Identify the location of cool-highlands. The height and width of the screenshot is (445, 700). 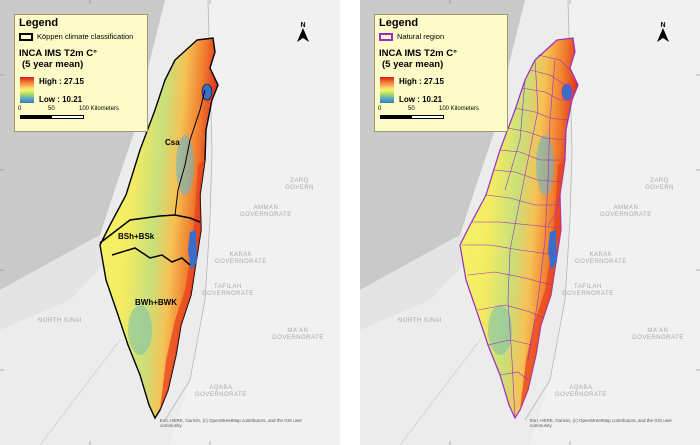
(545, 165).